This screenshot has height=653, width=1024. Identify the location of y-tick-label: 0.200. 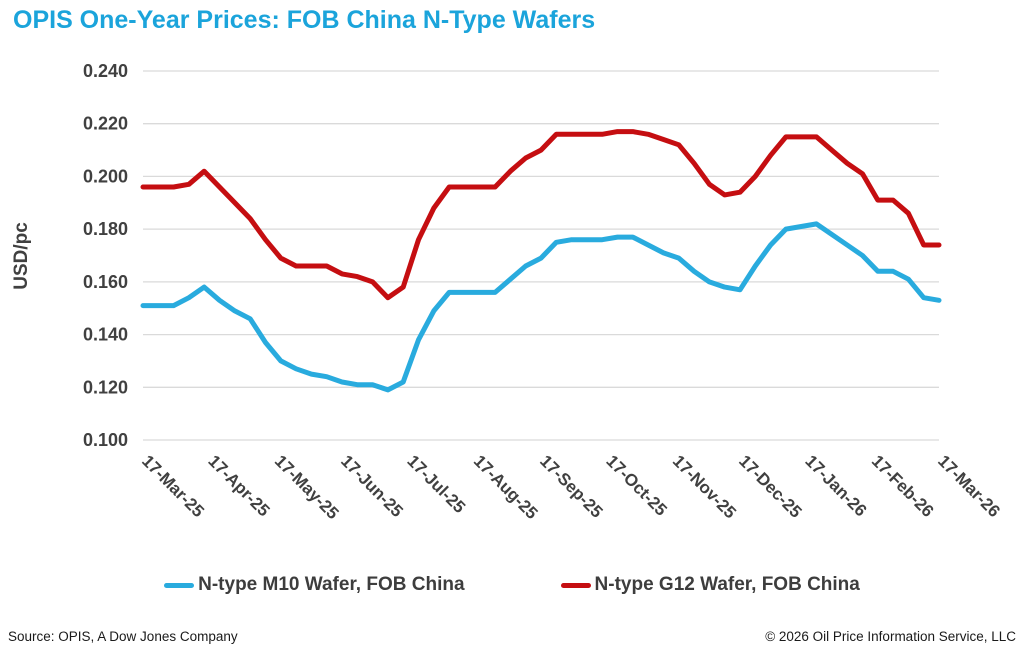
(105, 176).